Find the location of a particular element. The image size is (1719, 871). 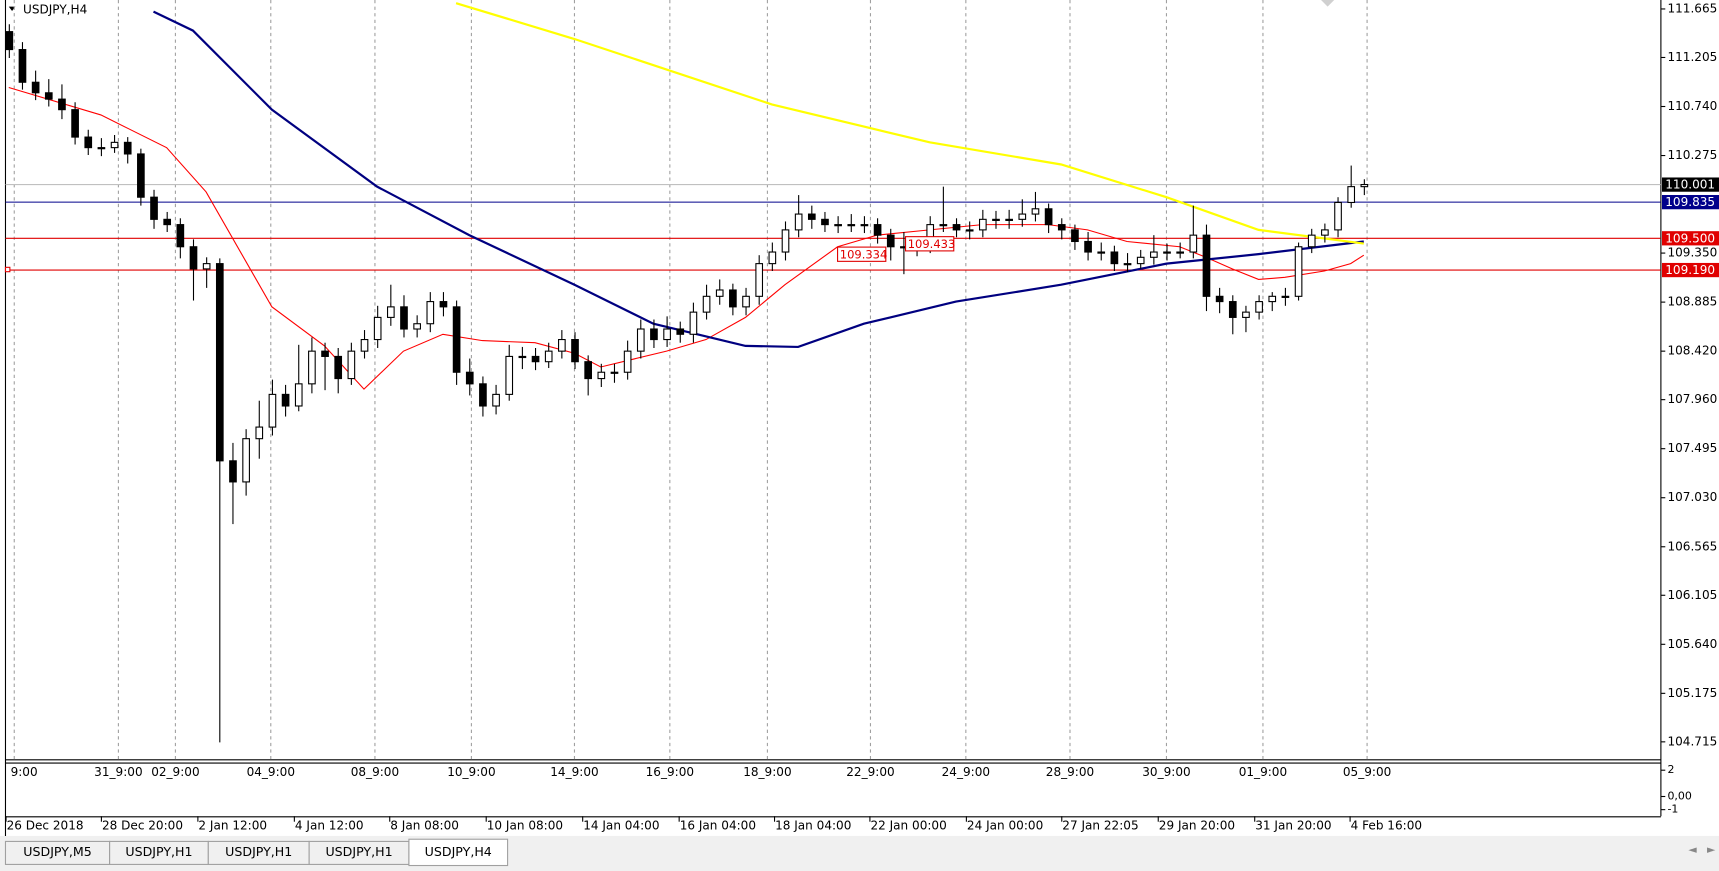

chart-title: USDJPY,H4 is located at coordinates (55, 9).